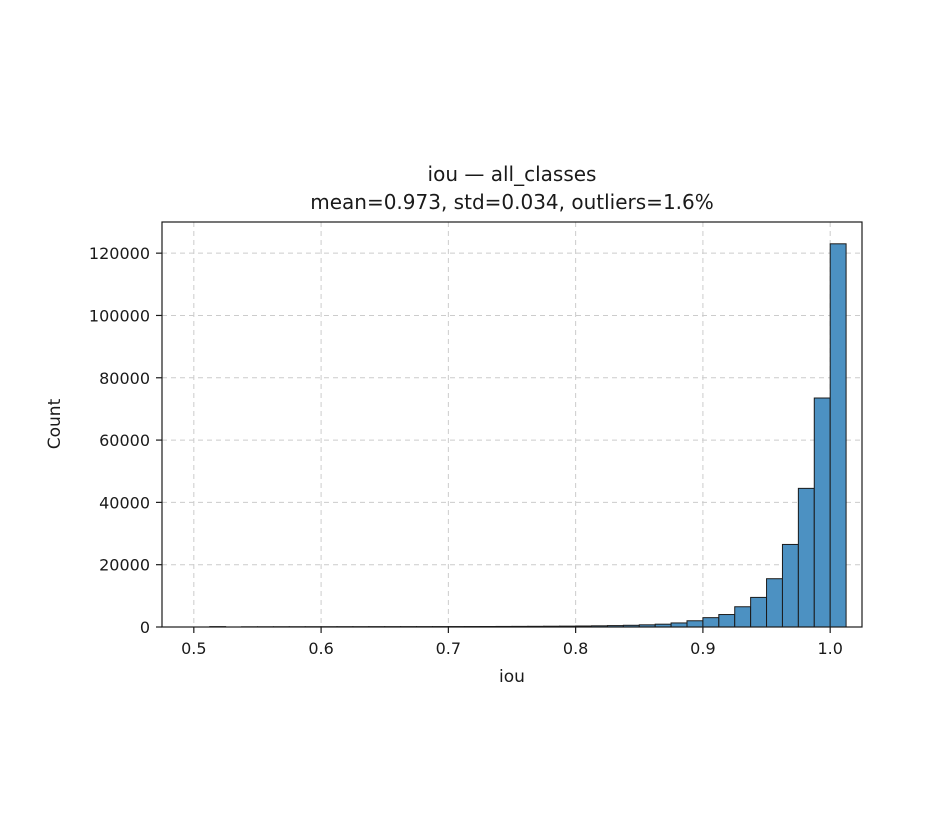  What do you see at coordinates (124, 440) in the screenshot?
I see `y-tick-label: 60000` at bounding box center [124, 440].